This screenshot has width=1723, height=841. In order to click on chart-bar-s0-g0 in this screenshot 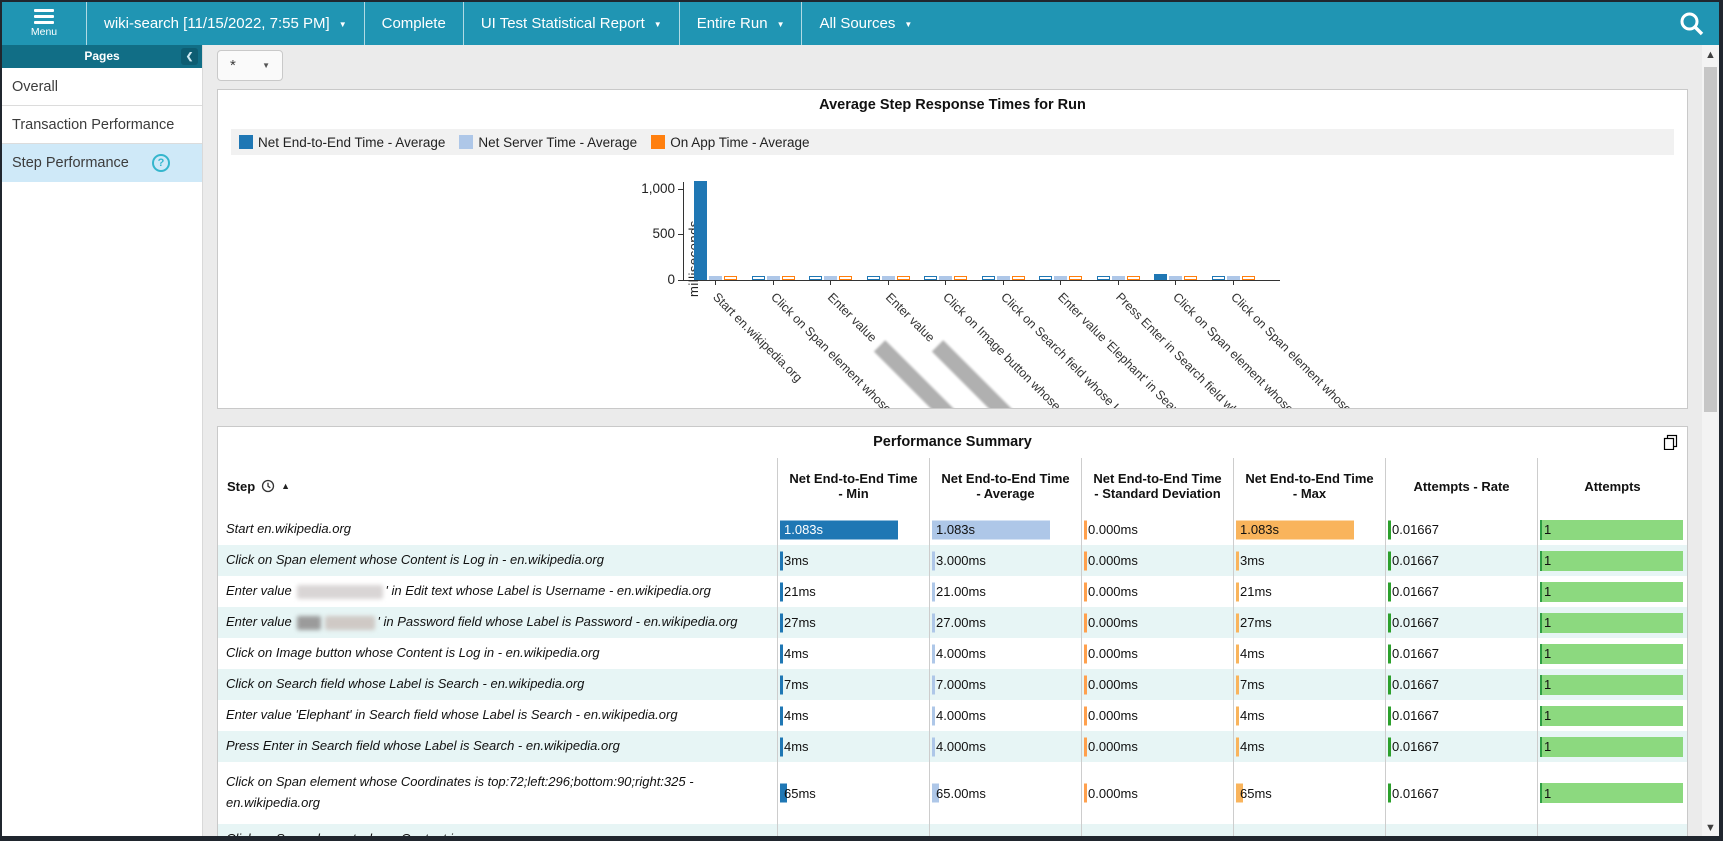, I will do `click(700, 230)`.